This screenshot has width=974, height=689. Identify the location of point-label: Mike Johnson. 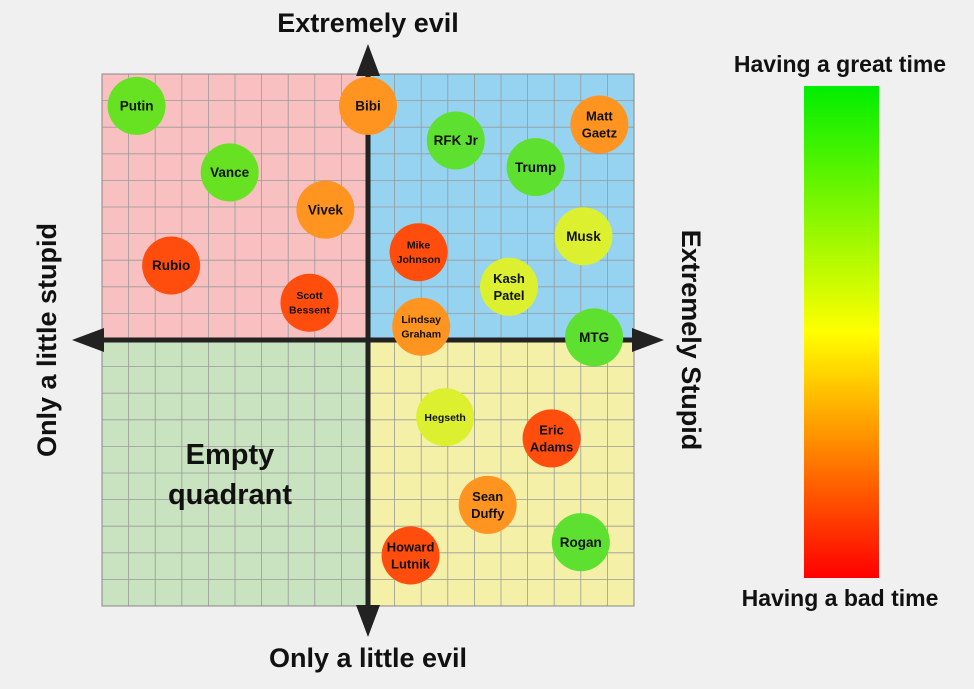
(419, 253).